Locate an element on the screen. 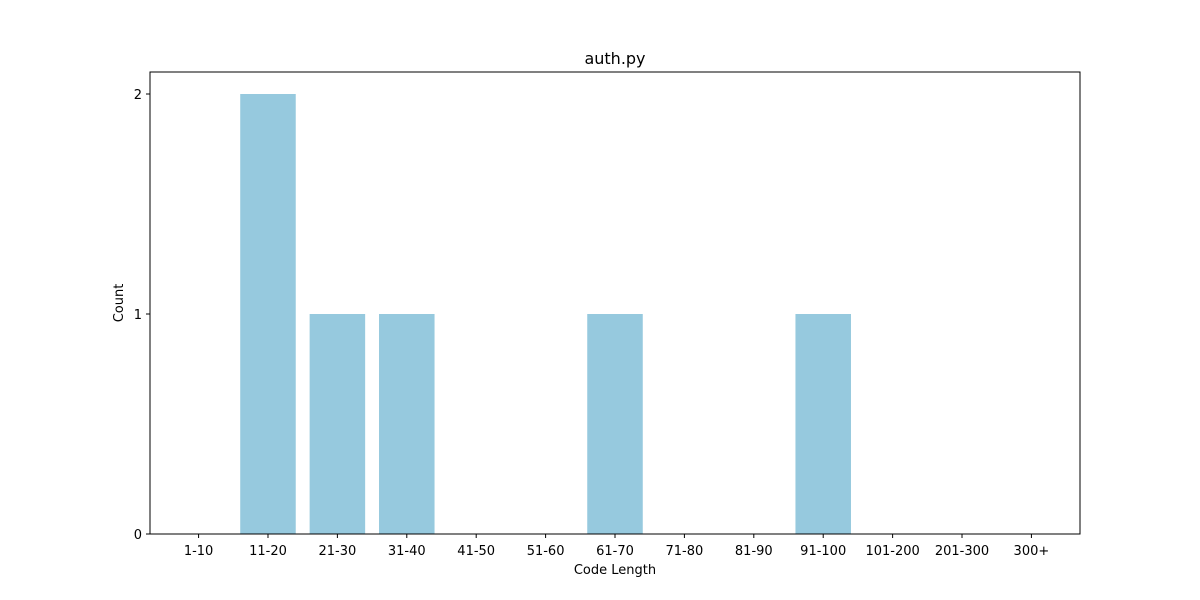 This screenshot has width=1200, height=600. y-tick-label: 1 is located at coordinates (138, 315).